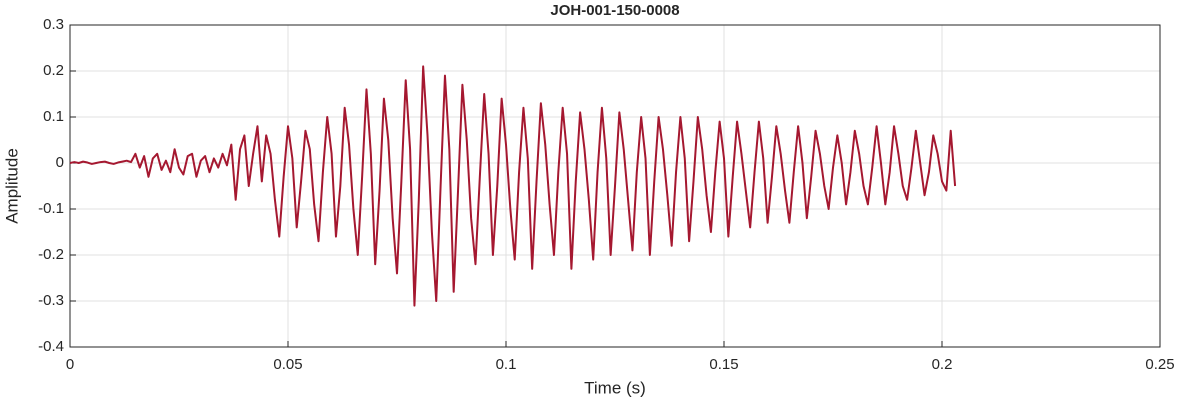  I want to click on x-tick-label: 0.15, so click(723, 364).